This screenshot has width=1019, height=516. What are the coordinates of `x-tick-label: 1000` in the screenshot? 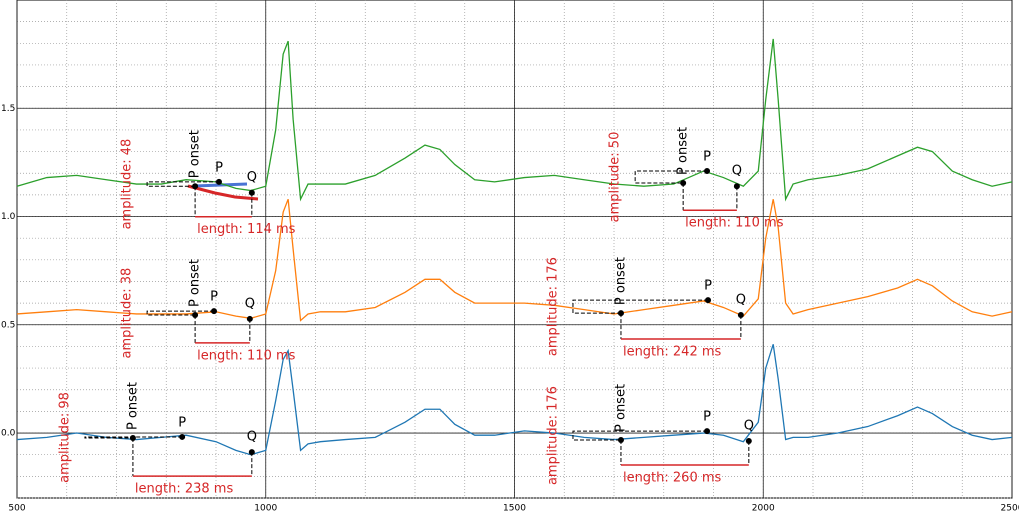 It's located at (265, 509).